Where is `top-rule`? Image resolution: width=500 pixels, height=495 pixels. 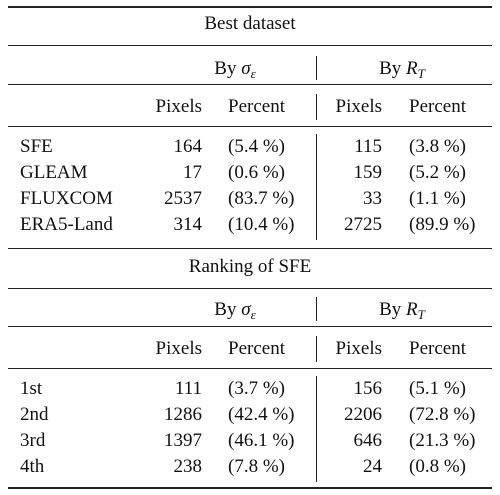
top-rule is located at coordinates (250, 7).